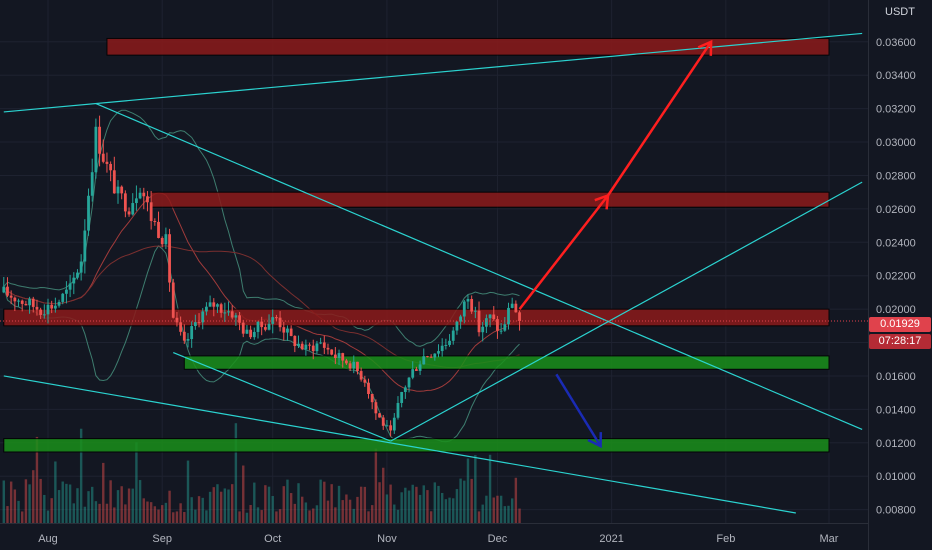 The width and height of the screenshot is (932, 550). Describe the element at coordinates (896, 43) in the screenshot. I see `price-axis-tick-label: 0.03600` at that location.